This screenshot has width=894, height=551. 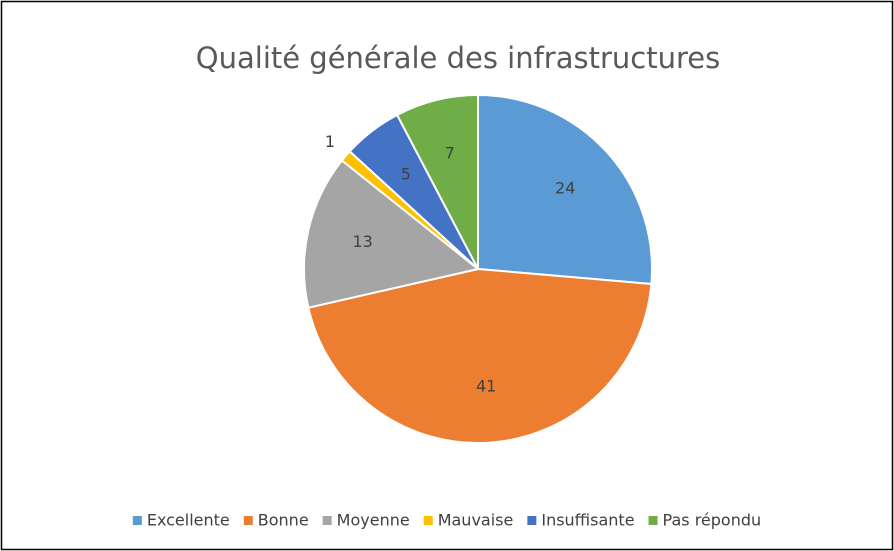 I want to click on chart-title: Qualité générale des infrastructures, so click(x=458, y=58).